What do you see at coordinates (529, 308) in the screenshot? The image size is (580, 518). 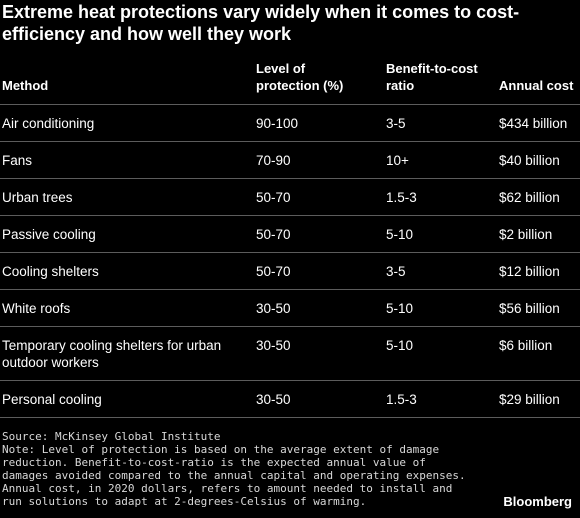 I see `annual-cost-cell: $56 billion` at bounding box center [529, 308].